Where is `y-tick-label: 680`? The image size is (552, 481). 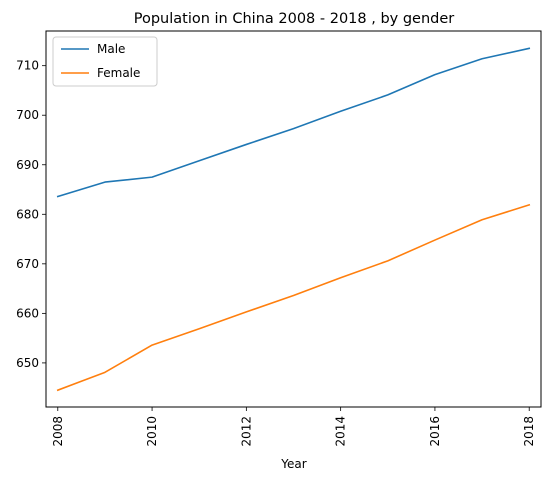
y-tick-label: 680 is located at coordinates (27, 214).